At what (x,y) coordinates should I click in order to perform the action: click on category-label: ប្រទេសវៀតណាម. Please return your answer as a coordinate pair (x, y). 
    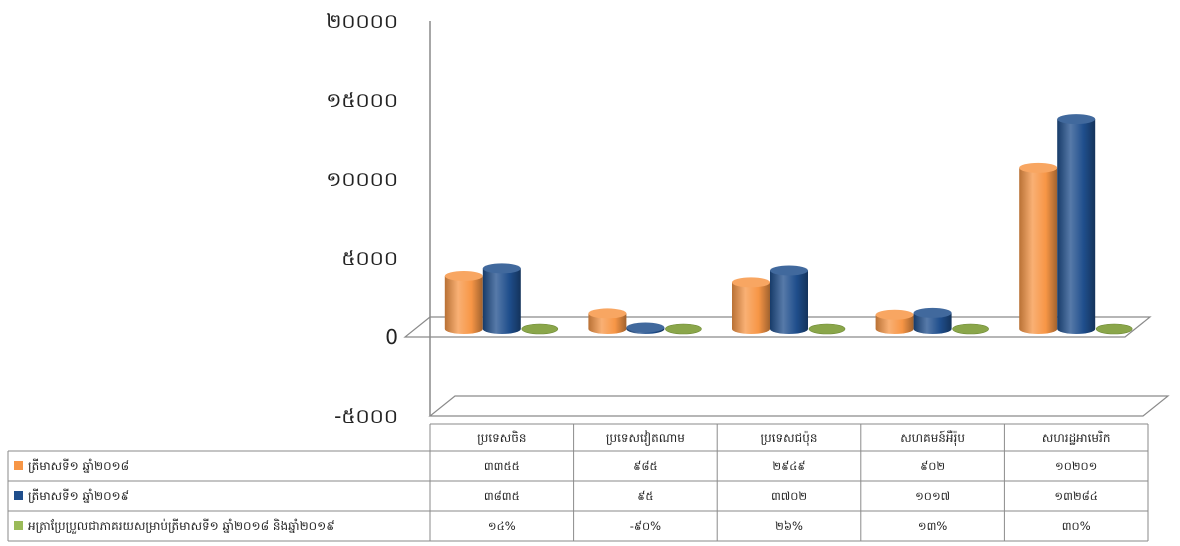
    Looking at the image, I should click on (645, 438).